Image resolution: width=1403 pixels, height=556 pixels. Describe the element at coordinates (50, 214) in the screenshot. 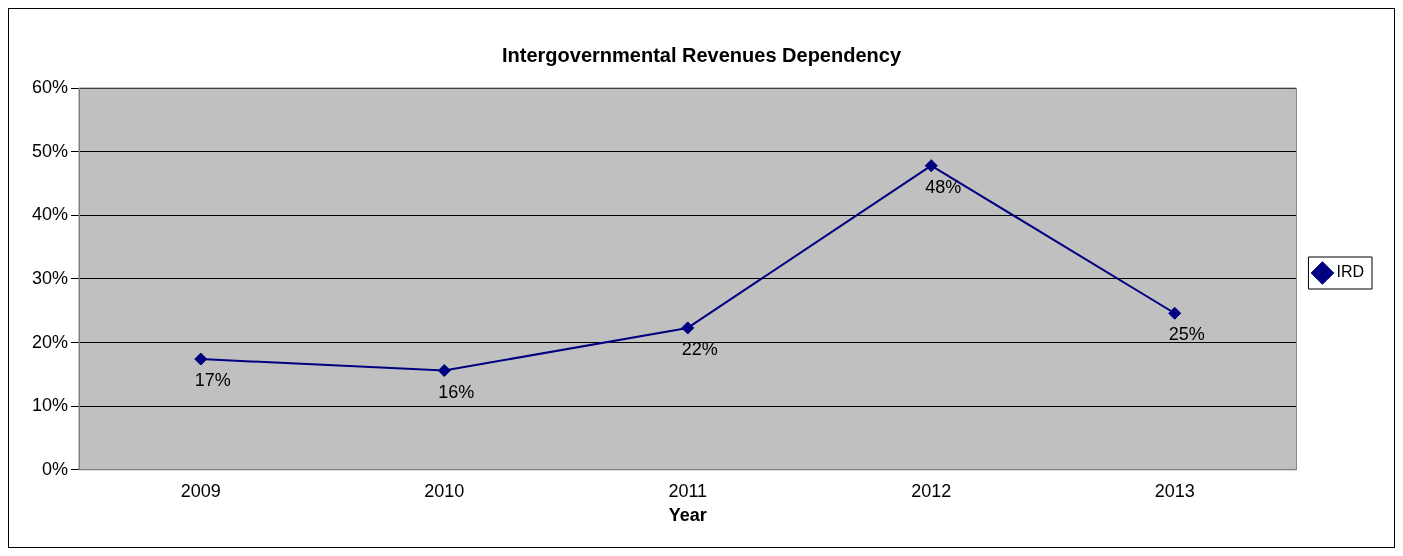

I see `y-tick-label: 40%` at that location.